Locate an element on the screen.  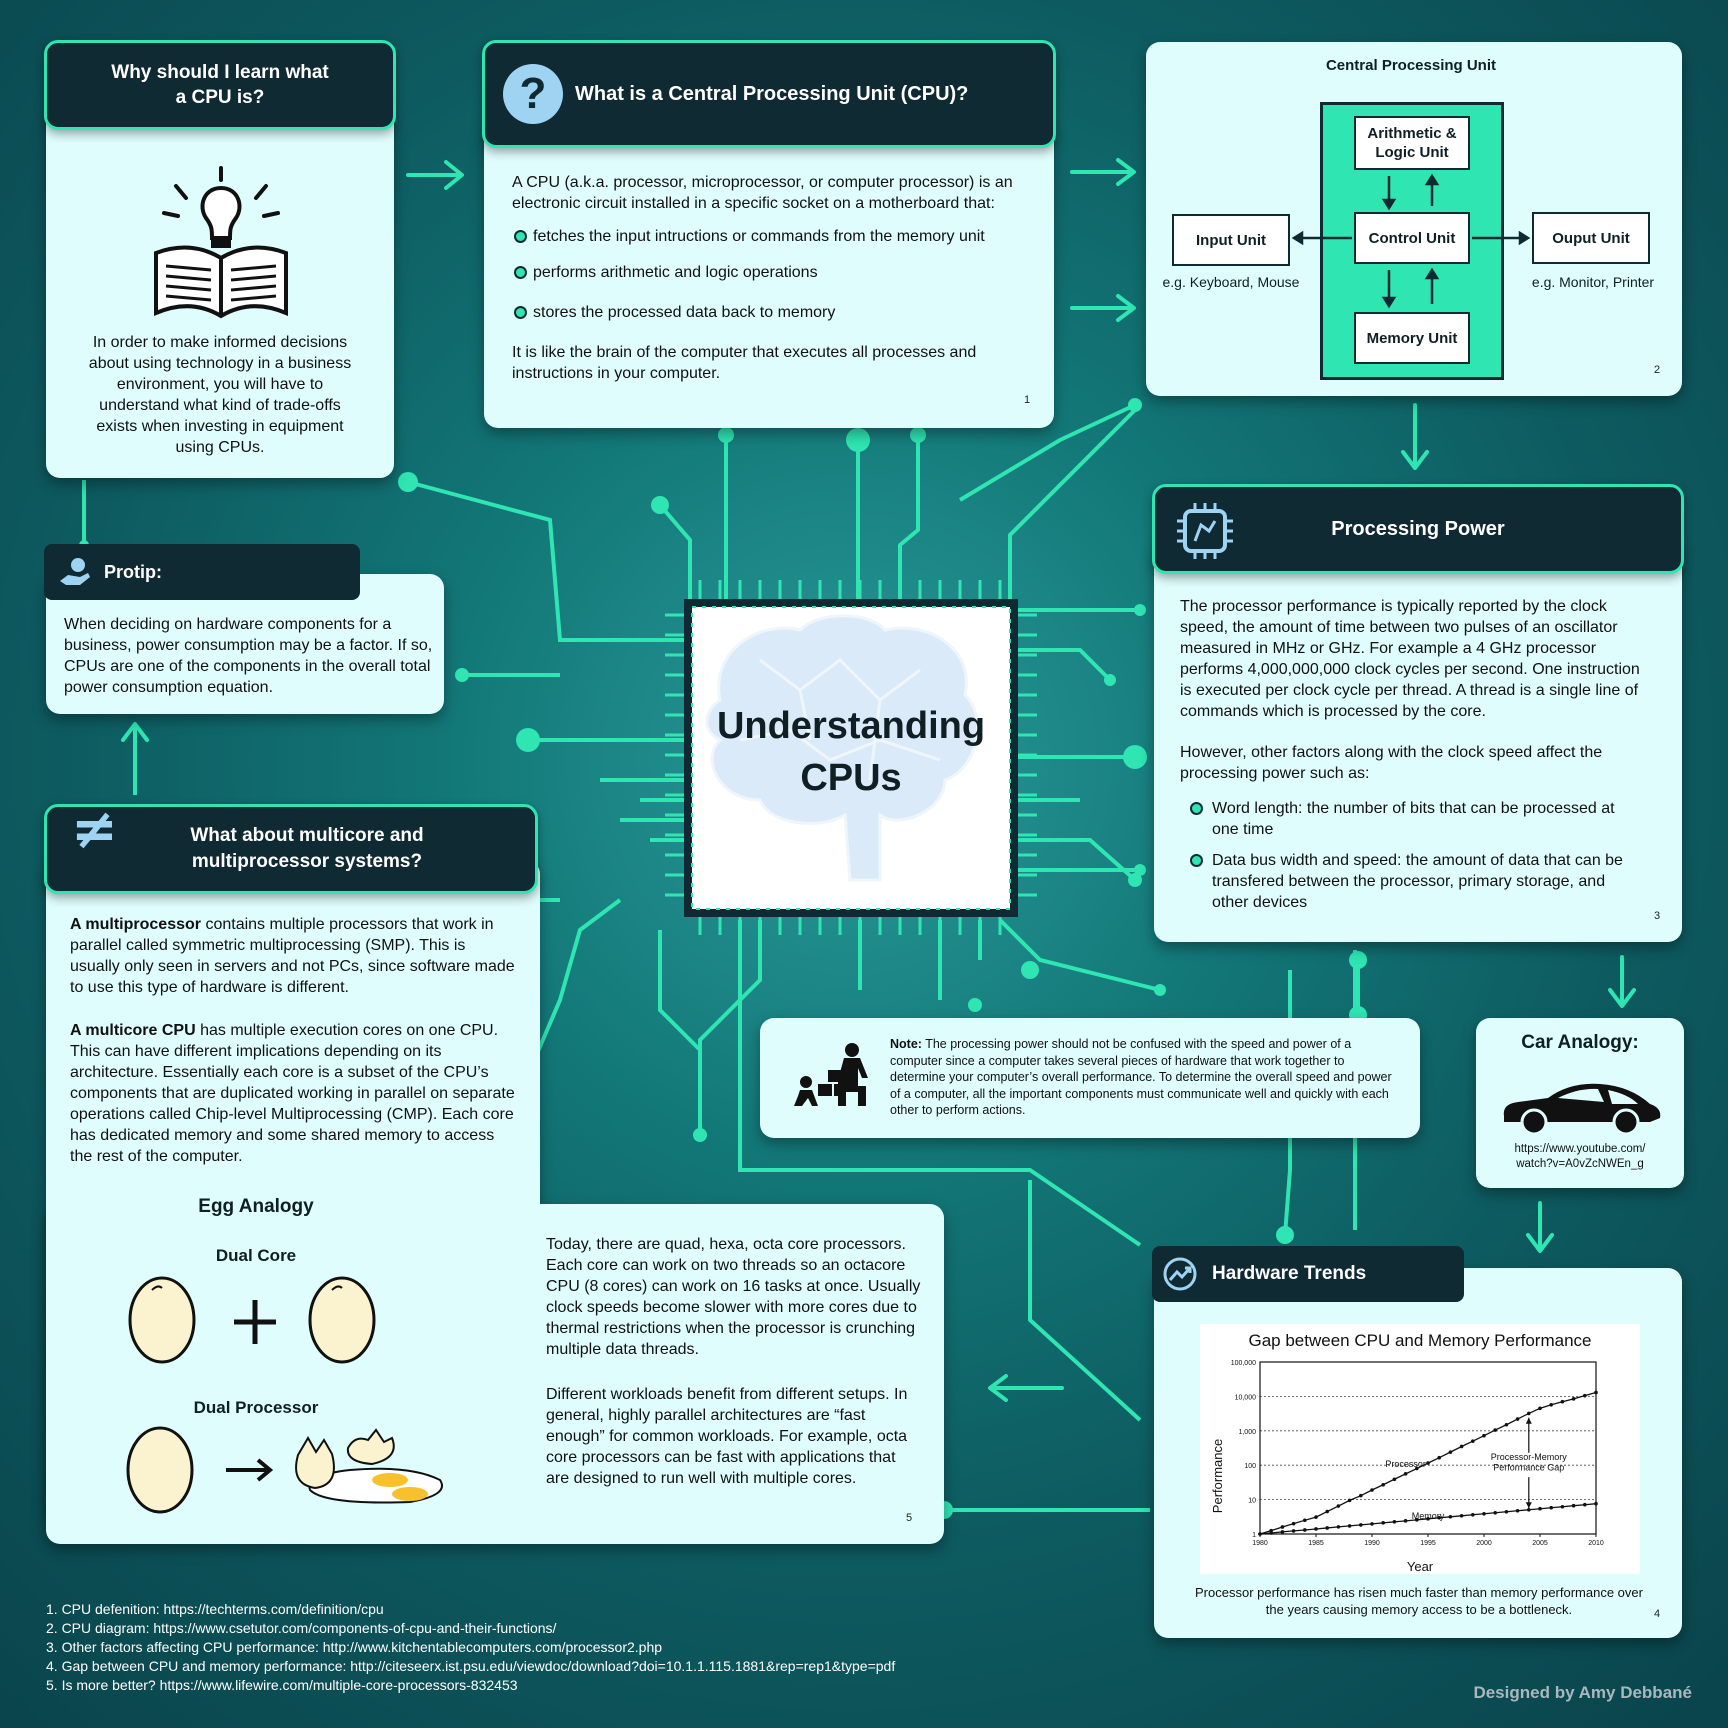
what-bullet-3: stores the processed data back to memory is located at coordinates (774, 312).